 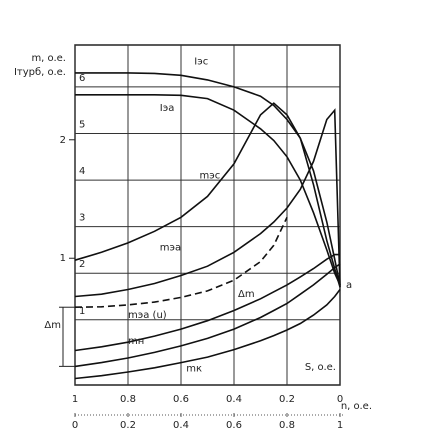 What do you see at coordinates (82, 124) in the screenshot?
I see `y-tick-label: 5` at bounding box center [82, 124].